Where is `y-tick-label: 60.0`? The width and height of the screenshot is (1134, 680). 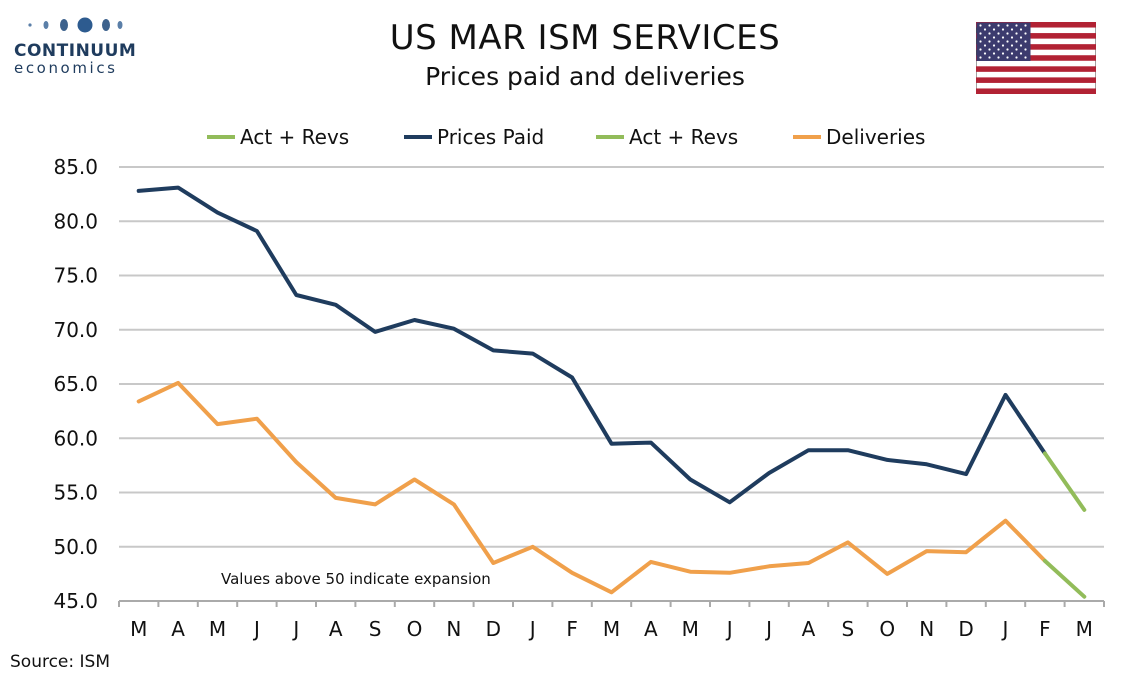
y-tick-label: 60.0 is located at coordinates (75, 438).